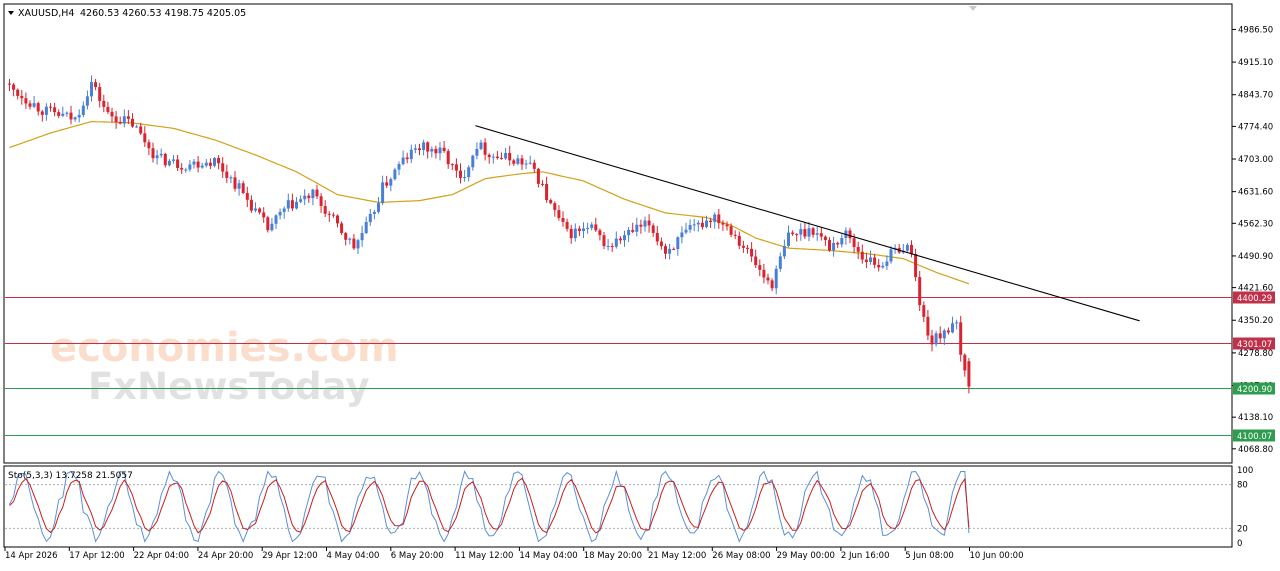 The width and height of the screenshot is (1280, 571). I want to click on time-tick-label: 21 May 12:00, so click(677, 556).